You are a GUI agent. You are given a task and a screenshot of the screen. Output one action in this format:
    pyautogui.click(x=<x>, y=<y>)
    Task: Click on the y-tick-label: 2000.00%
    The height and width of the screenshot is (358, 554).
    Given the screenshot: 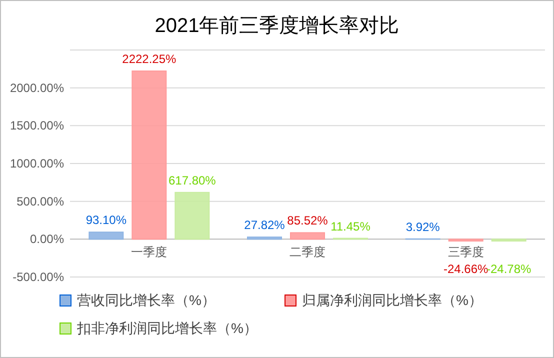 What is the action you would take?
    pyautogui.click(x=37, y=87)
    